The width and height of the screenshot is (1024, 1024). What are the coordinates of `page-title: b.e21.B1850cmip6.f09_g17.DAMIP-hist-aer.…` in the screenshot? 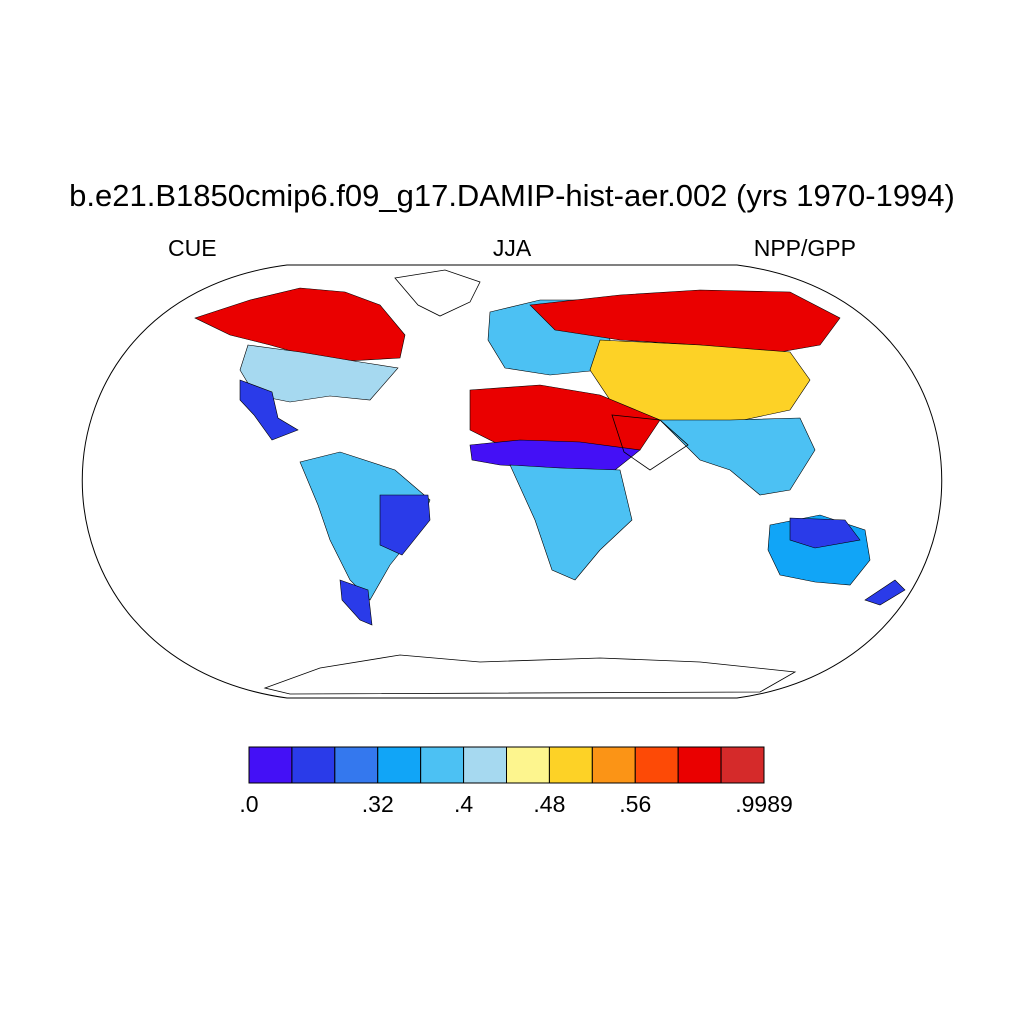 It's located at (512, 195).